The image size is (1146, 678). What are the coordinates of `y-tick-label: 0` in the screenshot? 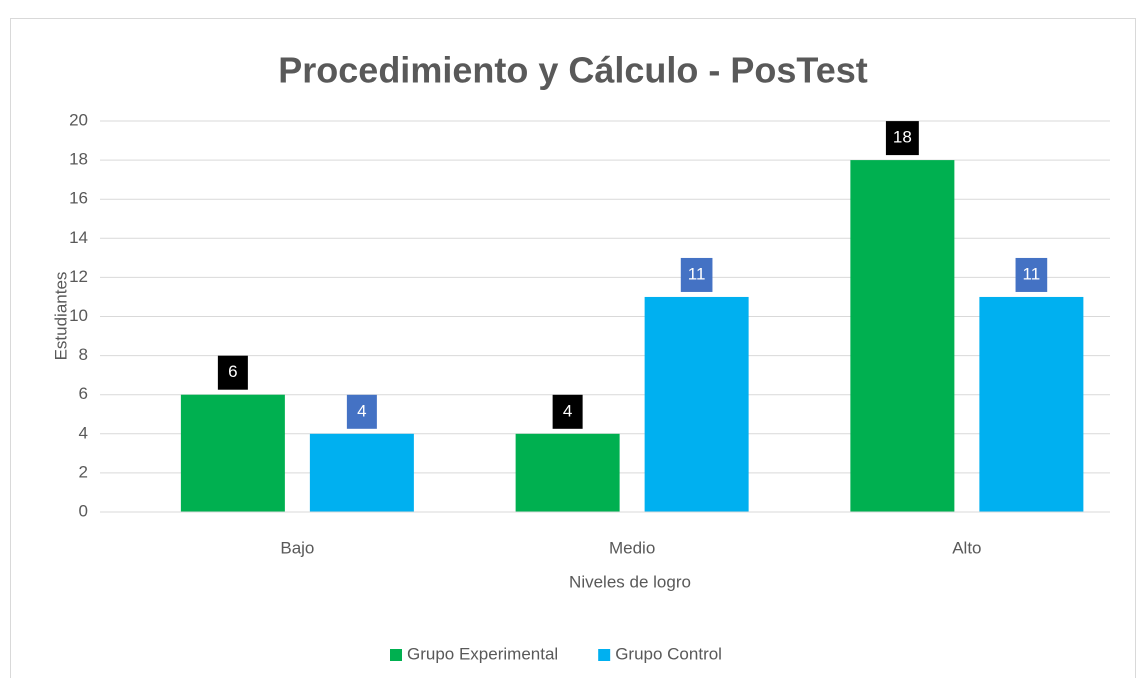 It's located at (83, 510).